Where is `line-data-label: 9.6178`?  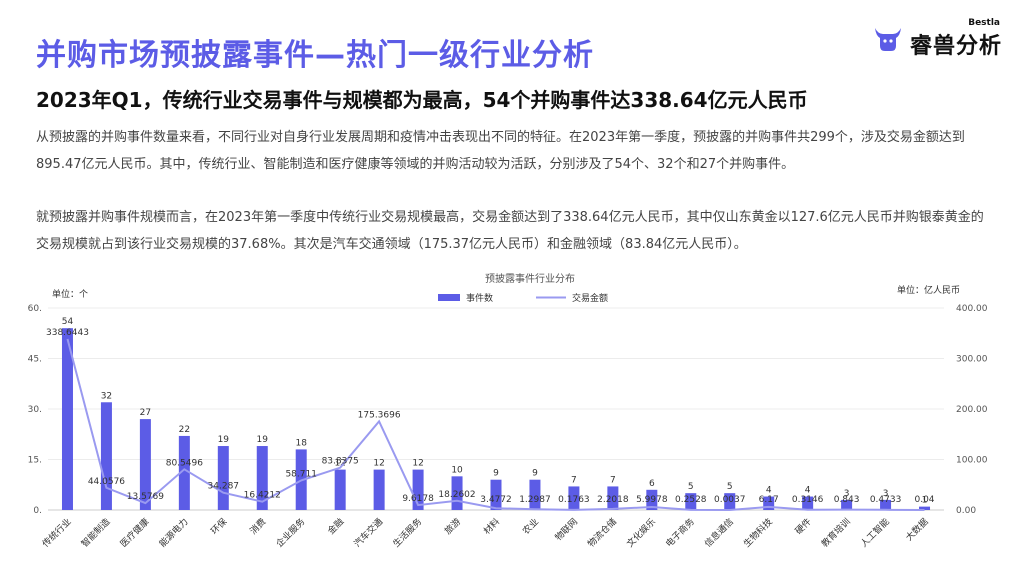 line-data-label: 9.6178 is located at coordinates (418, 499).